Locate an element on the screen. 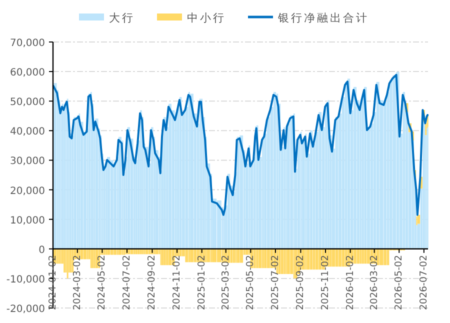  legend-label: 银行净融出合计 is located at coordinates (323, 18).